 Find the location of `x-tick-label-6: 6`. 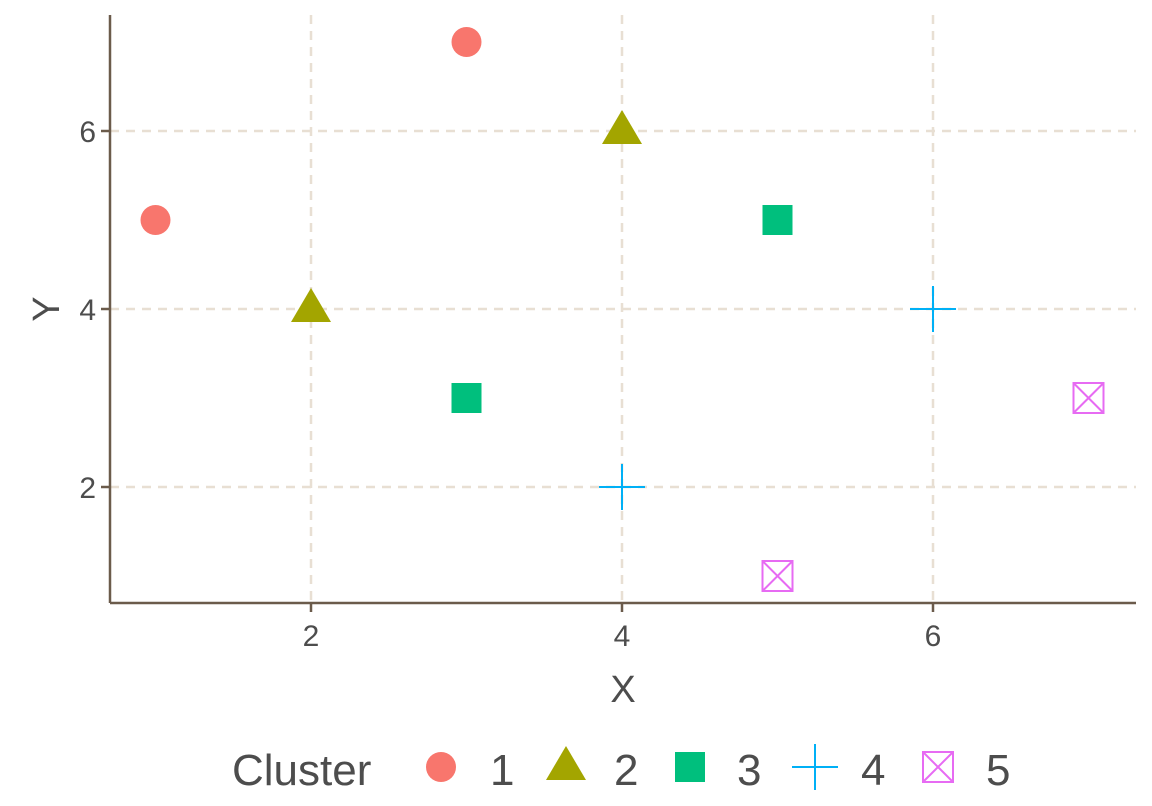

x-tick-label-6: 6 is located at coordinates (933, 636).